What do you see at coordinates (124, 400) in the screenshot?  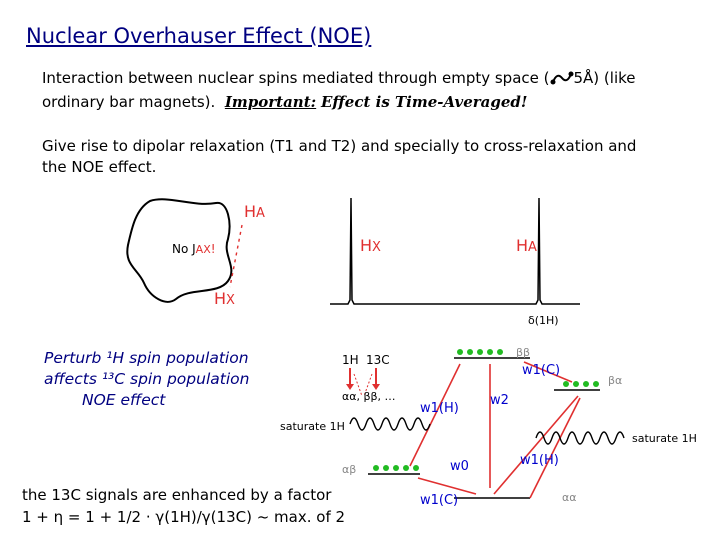 I see `noe-explanation-line-3: NOE effect` at bounding box center [124, 400].